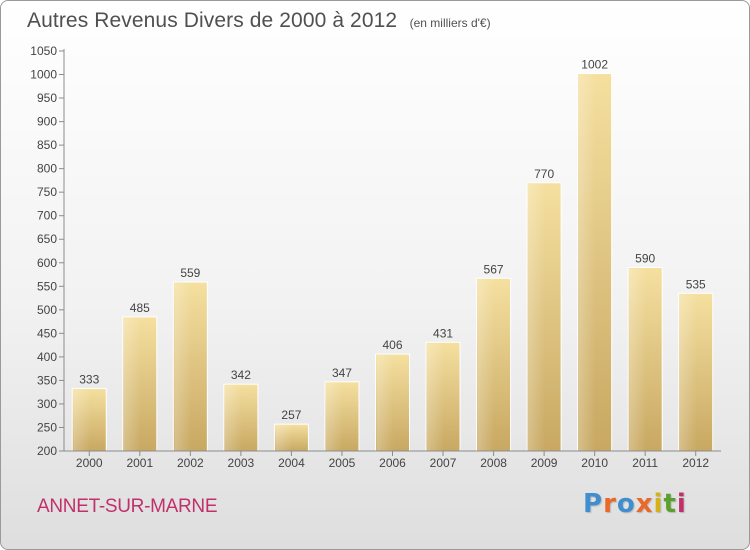  I want to click on y-tick-label: 1050, so click(43, 51).